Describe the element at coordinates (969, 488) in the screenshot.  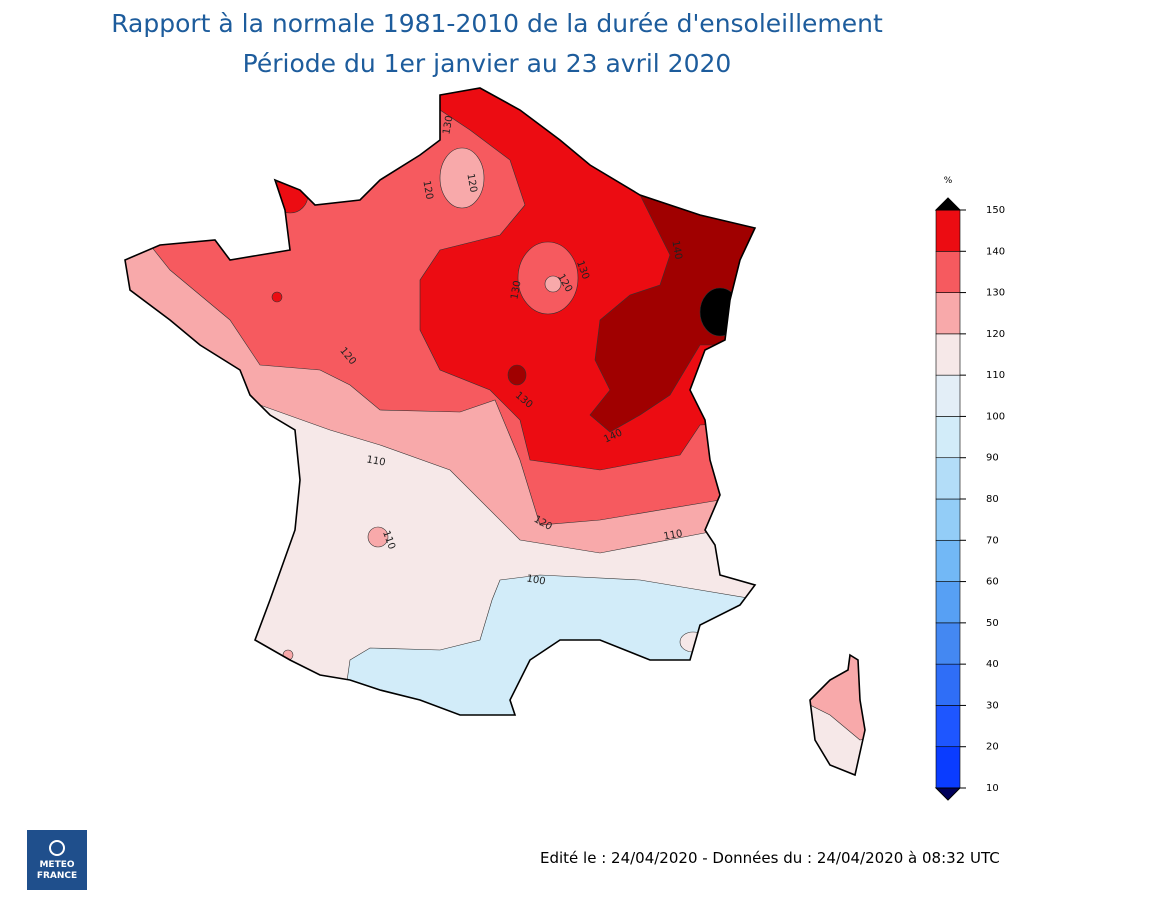
I see `colorbar: % 10 20 30 40 50 60 70 80 90 100 110 120 130 140 150` at that location.